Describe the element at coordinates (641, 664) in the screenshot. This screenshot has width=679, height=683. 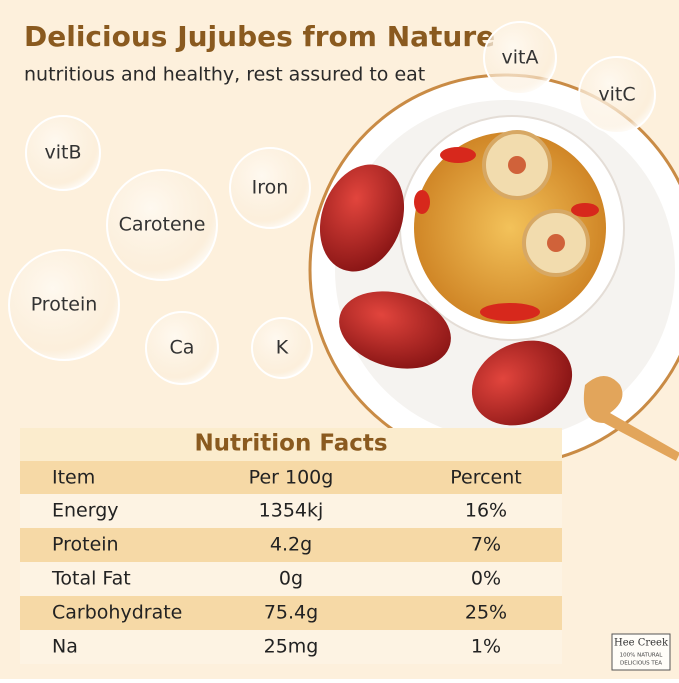
I see `brand-line: DELICIOUS TEA` at that location.